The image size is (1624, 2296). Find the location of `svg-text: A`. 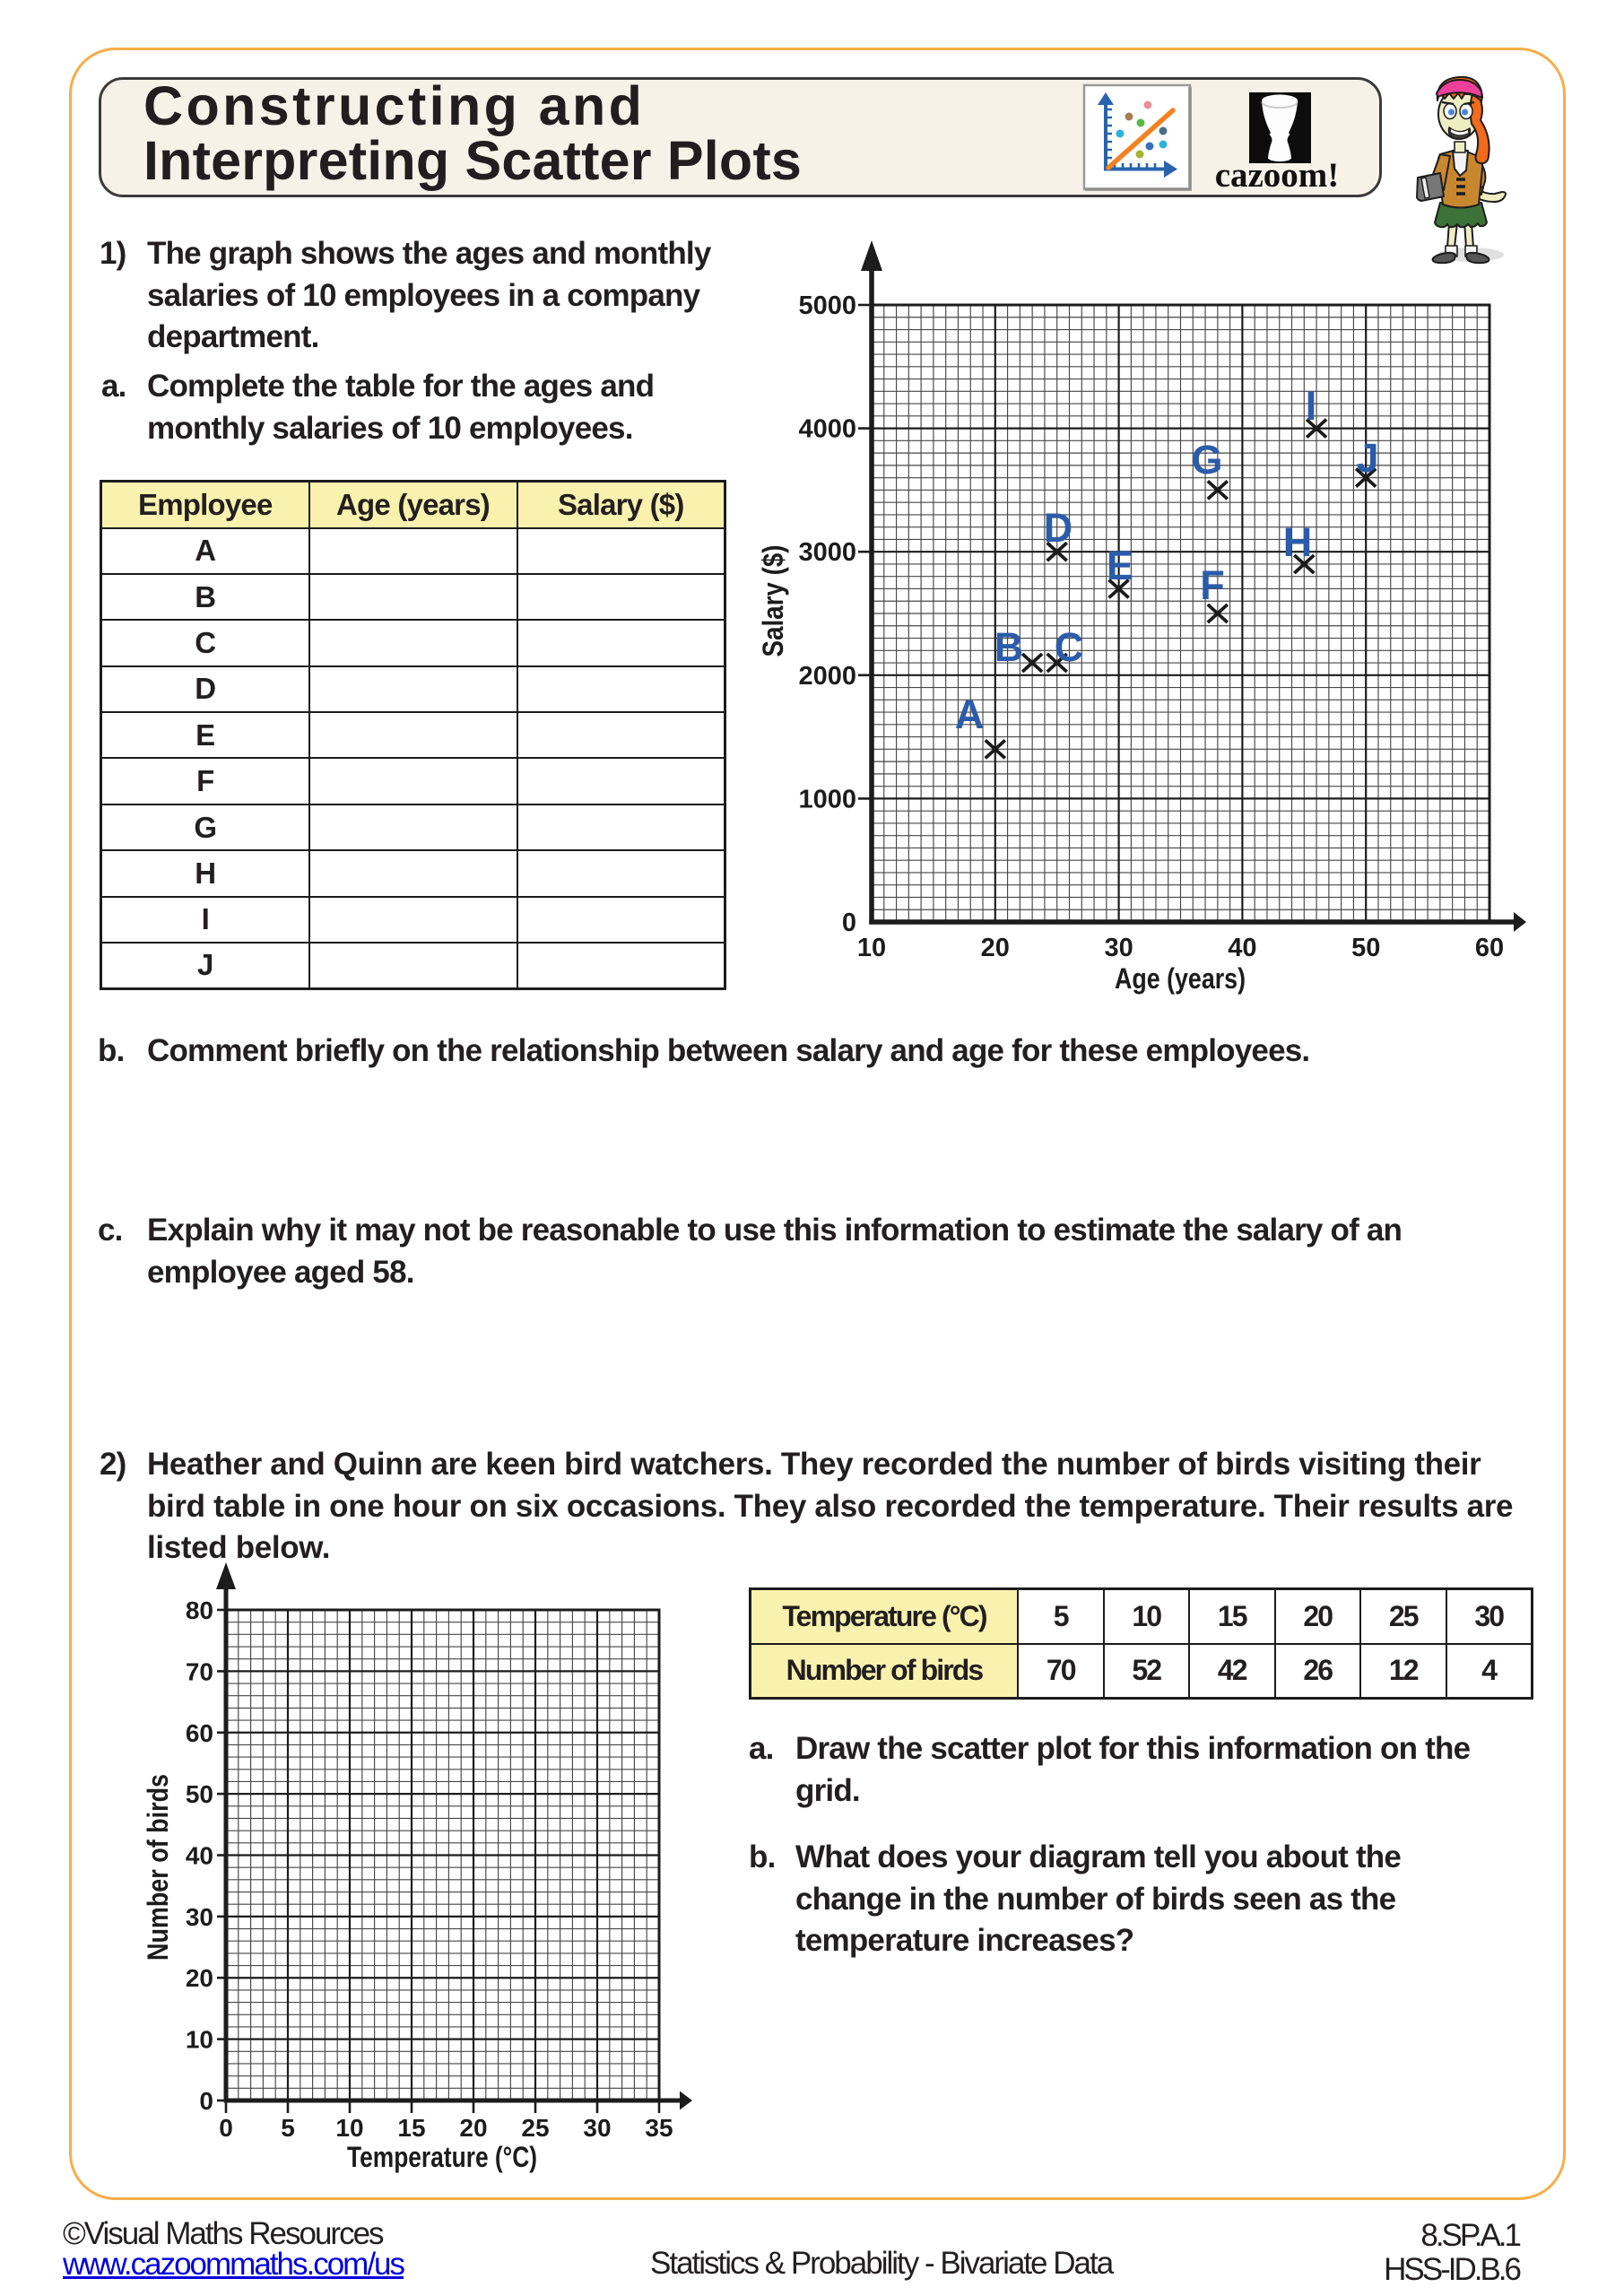

svg-text: A is located at coordinates (970, 714).